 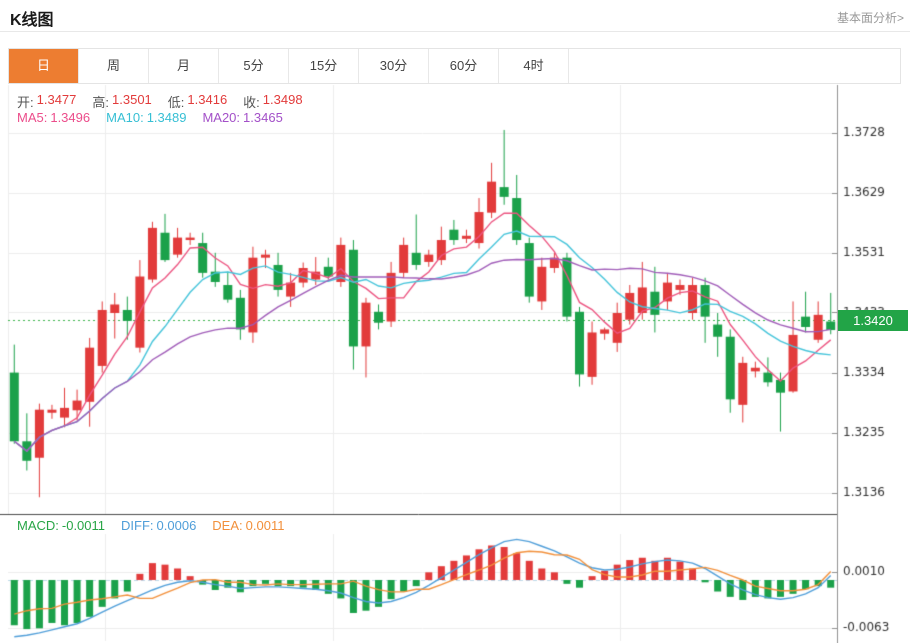 What do you see at coordinates (125, 117) in the screenshot?
I see `ma10-label: MA10:` at bounding box center [125, 117].